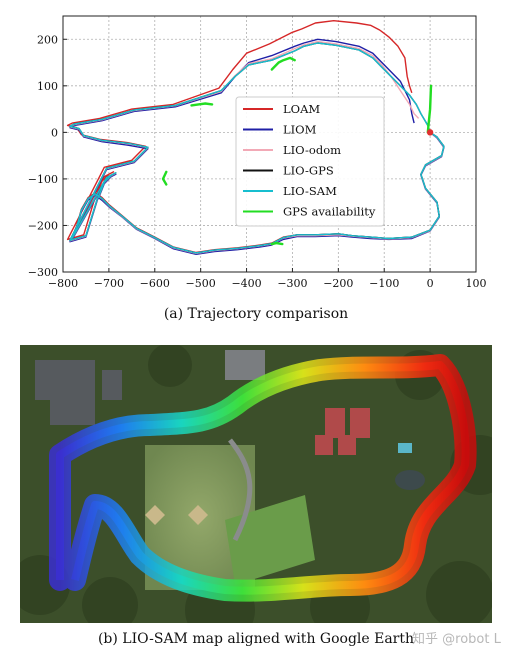 This screenshot has height=660, width=512. Describe the element at coordinates (476, 283) in the screenshot. I see `x-tick-label: 100` at that location.